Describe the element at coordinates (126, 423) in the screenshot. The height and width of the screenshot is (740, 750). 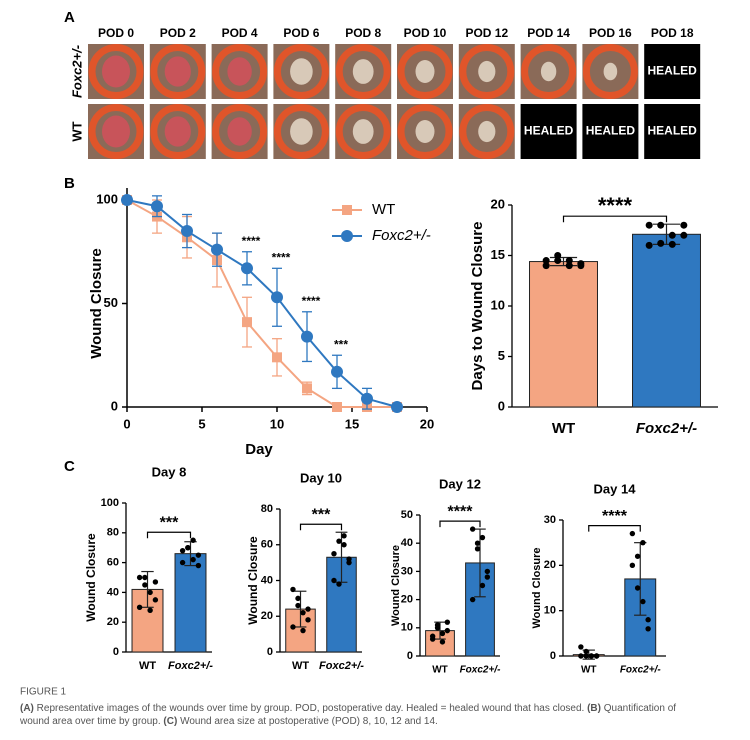
I see `x-tick-label: 0` at that location.